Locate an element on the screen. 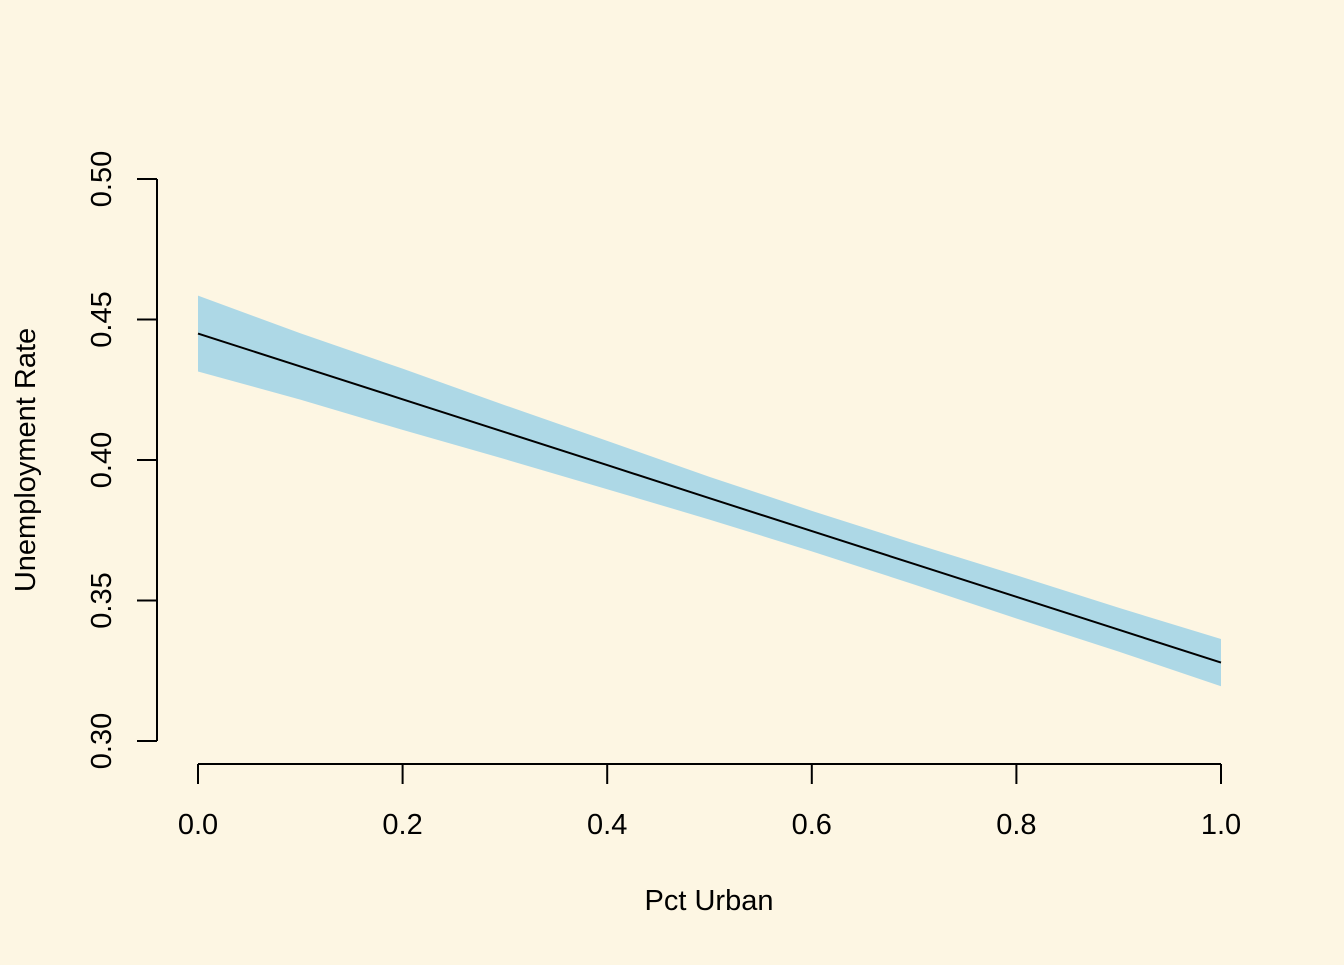 The width and height of the screenshot is (1344, 965). x-tick-label: 0.0 is located at coordinates (198, 825).